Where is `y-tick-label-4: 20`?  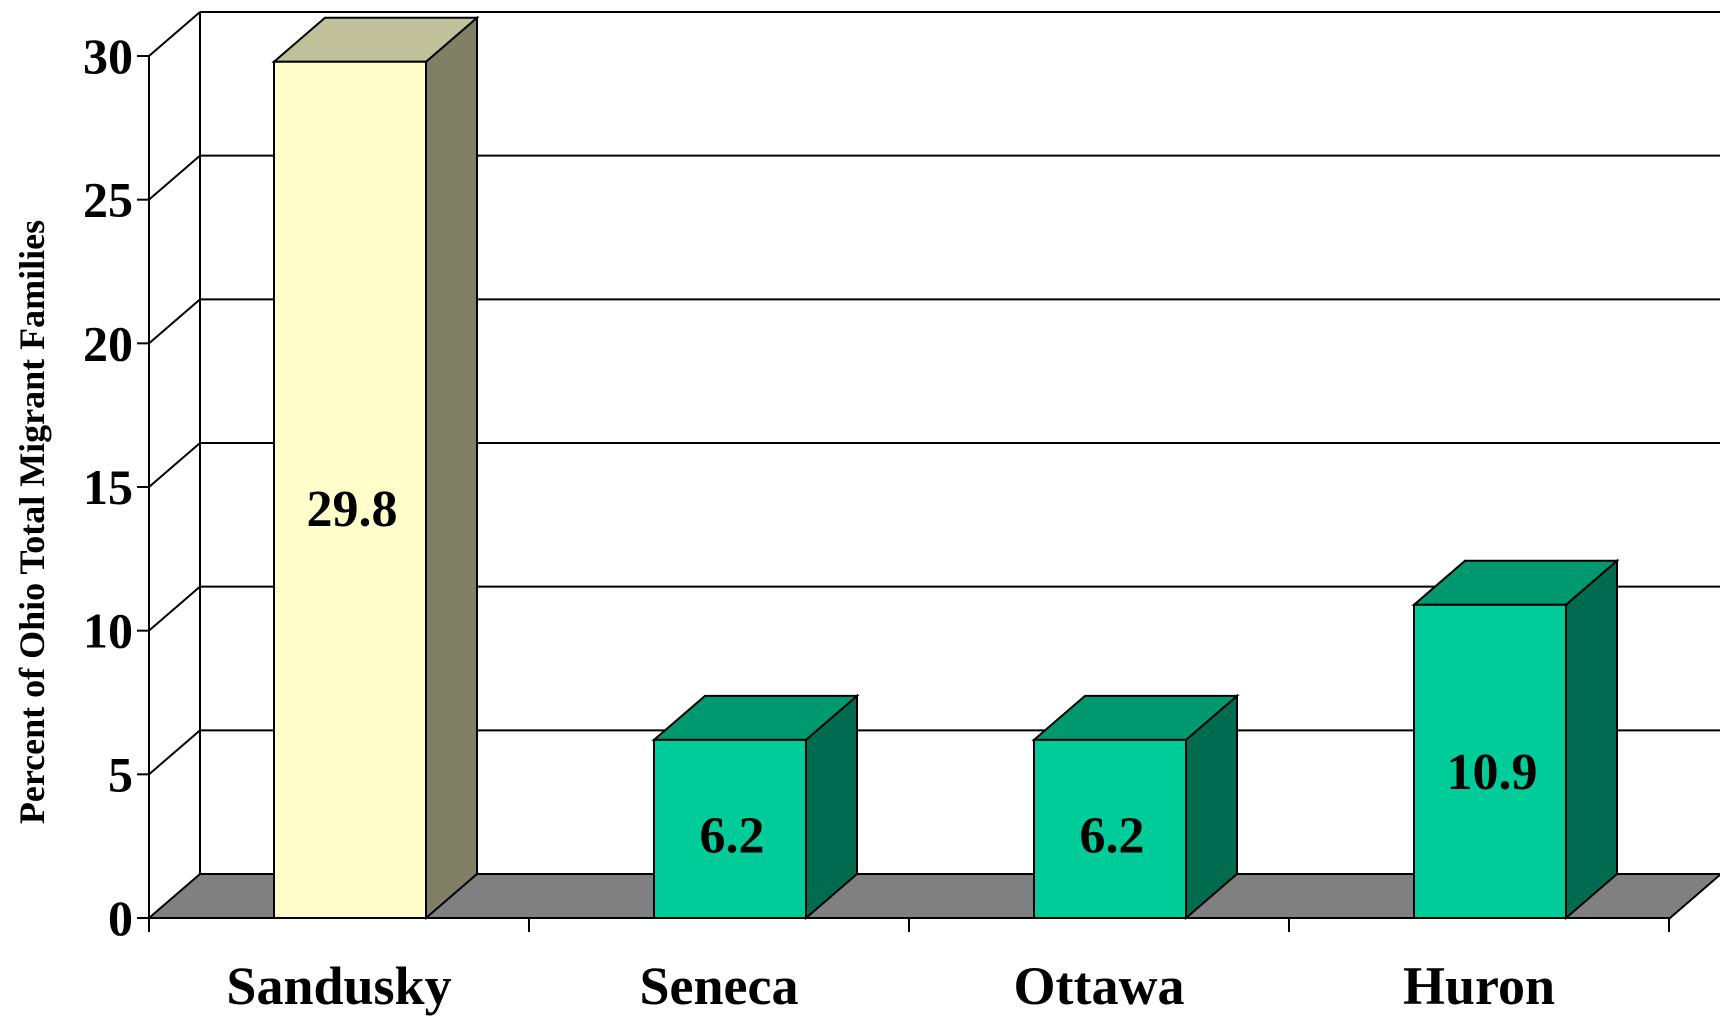
y-tick-label-4: 20 is located at coordinates (108, 343).